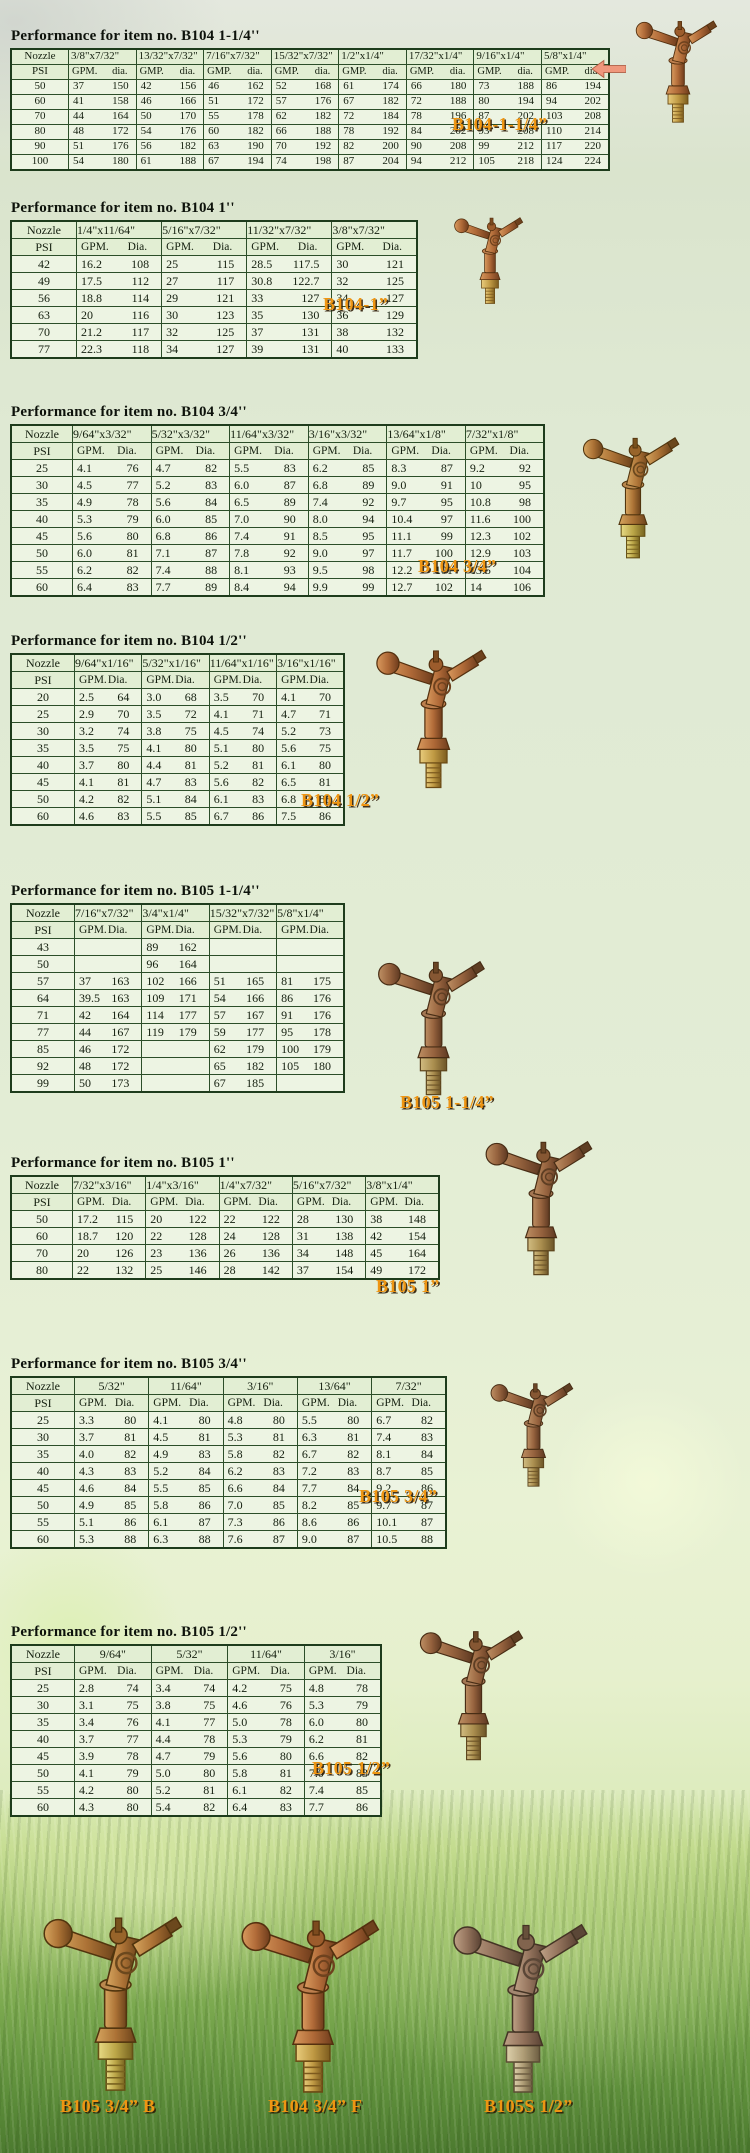  Describe the element at coordinates (190, 696) in the screenshot. I see `dia-value: 68` at that location.